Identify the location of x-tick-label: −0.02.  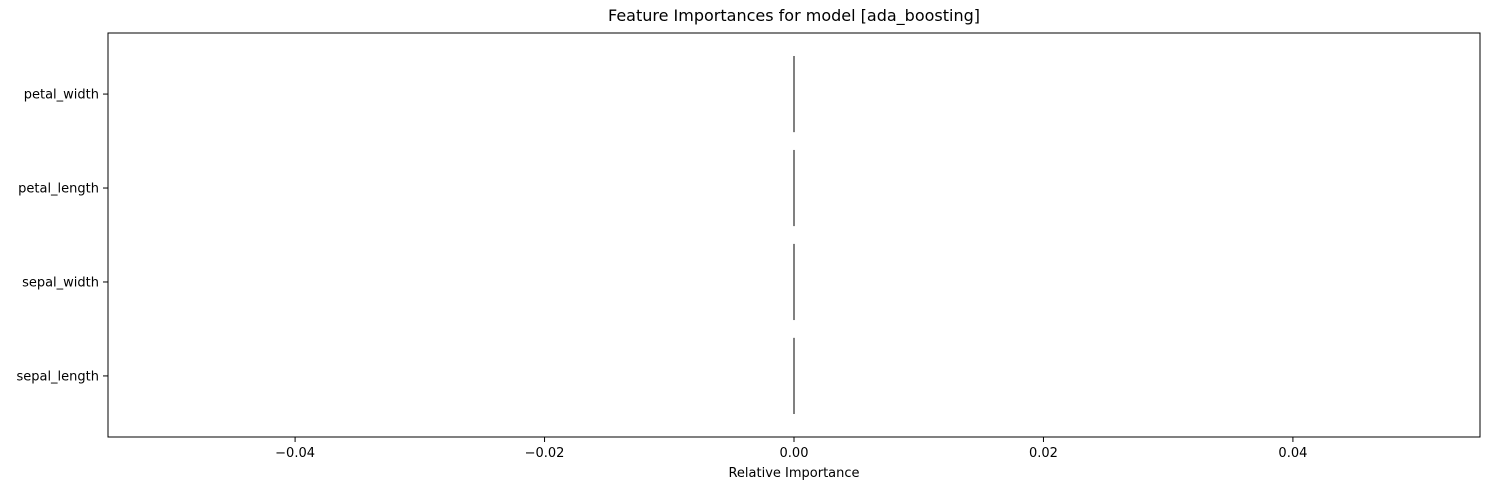
(545, 453).